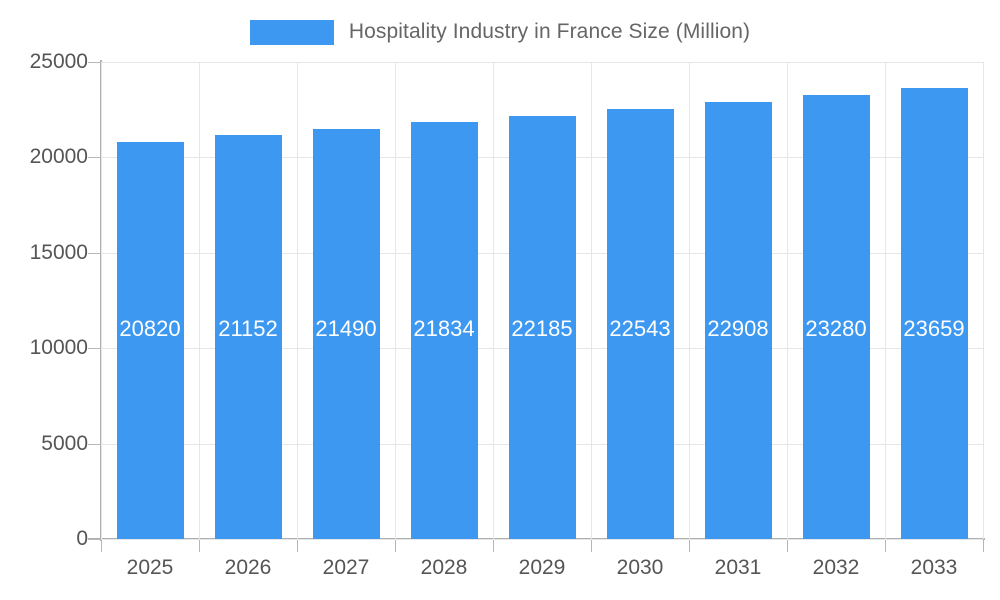  I want to click on bar-value-label: 22908, so click(738, 329).